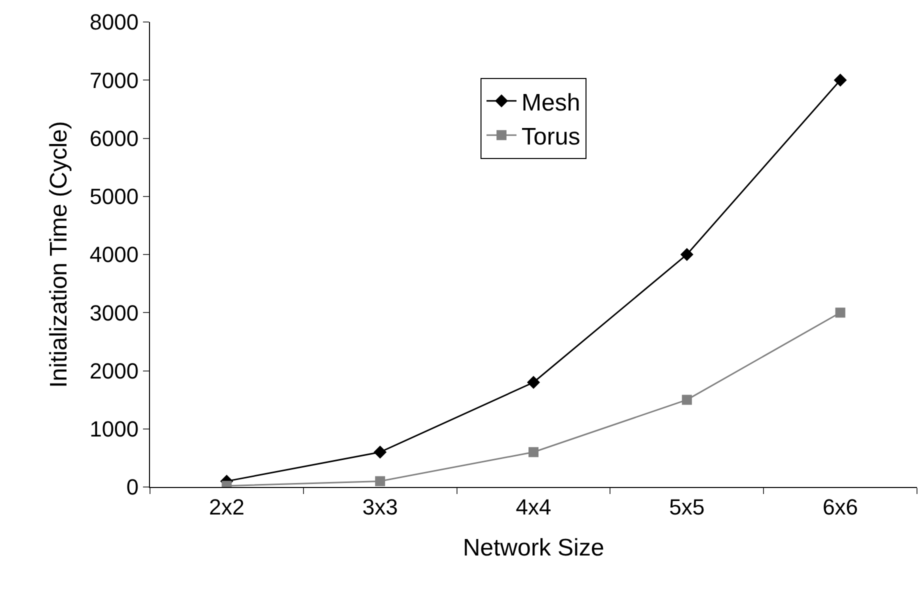 This screenshot has height=594, width=919. Describe the element at coordinates (114, 429) in the screenshot. I see `y-tick-label: 1000` at that location.